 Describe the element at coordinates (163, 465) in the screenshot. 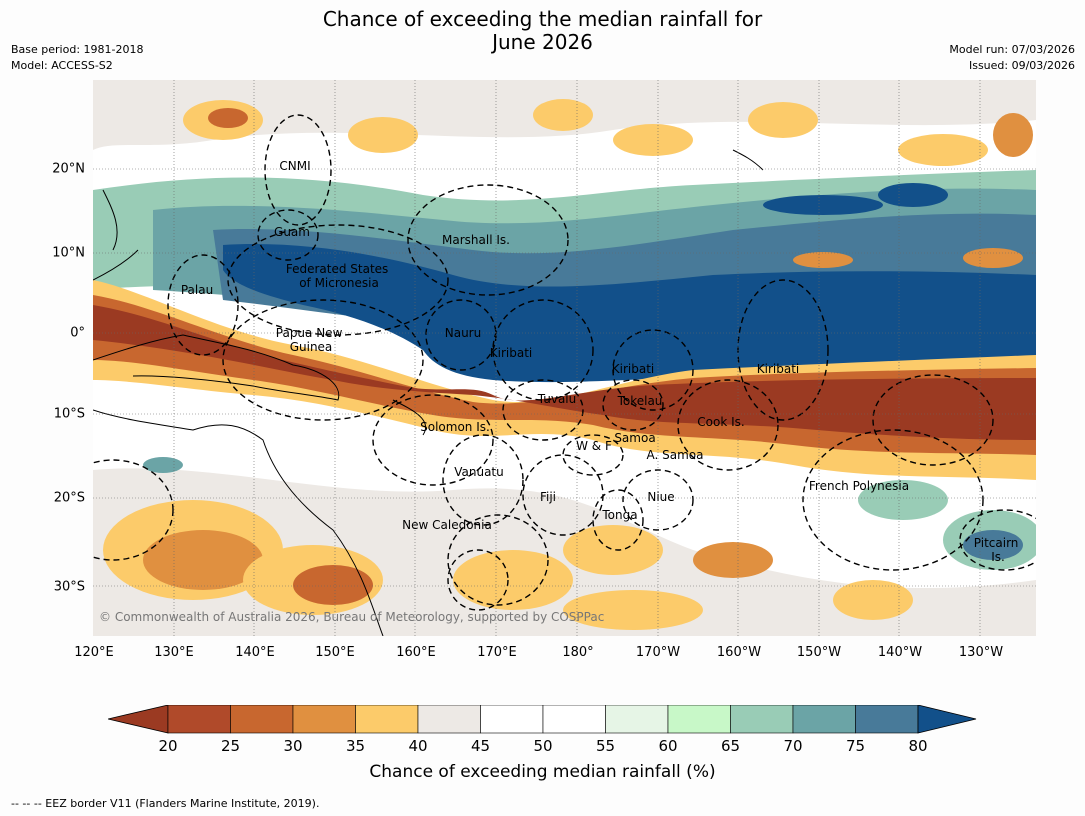

I see `sw-wet-patch` at that location.